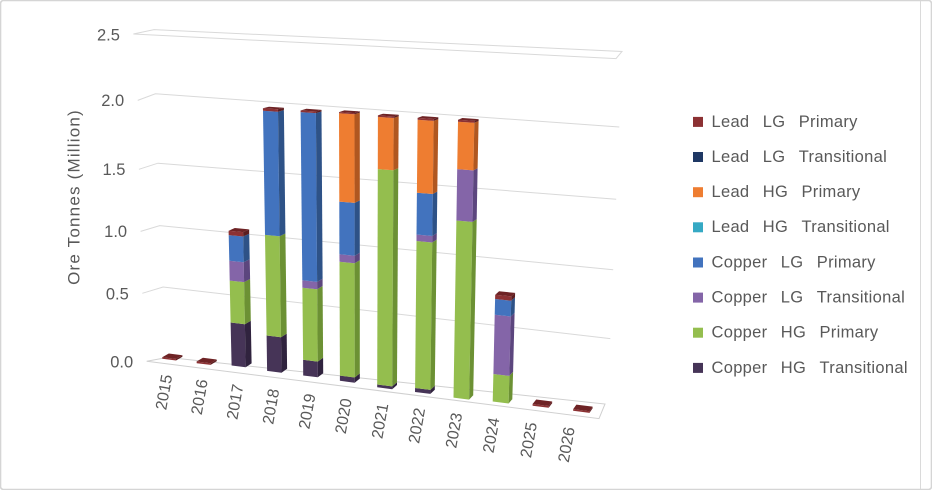  I want to click on svg-text: 2021, so click(380, 421).